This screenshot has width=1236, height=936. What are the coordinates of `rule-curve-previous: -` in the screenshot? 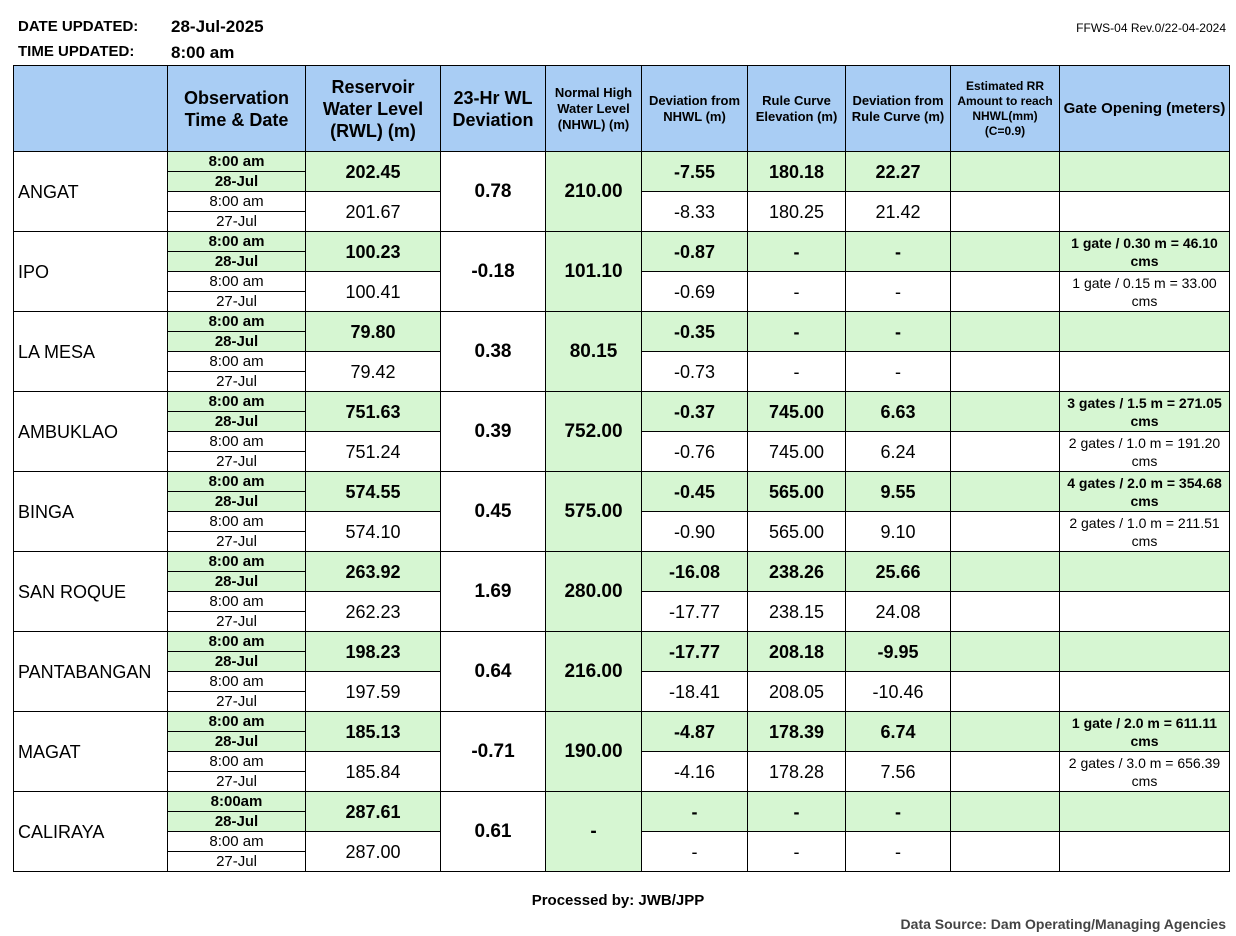 It's located at (796, 371).